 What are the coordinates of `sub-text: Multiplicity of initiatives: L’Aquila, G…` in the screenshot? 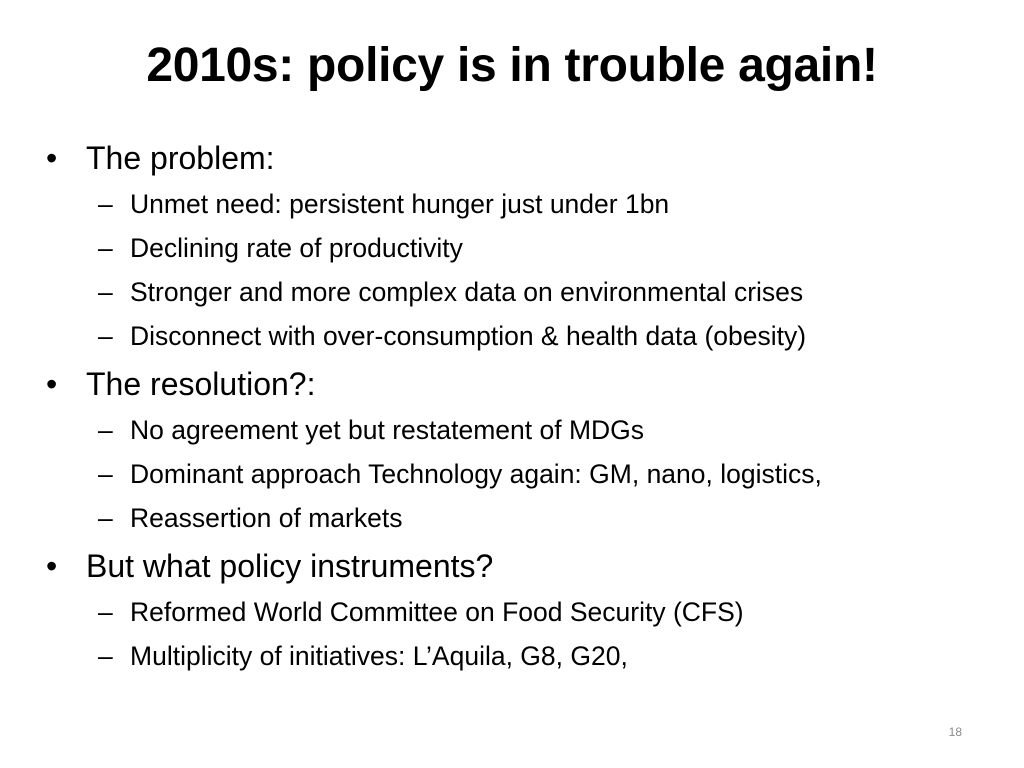 It's located at (379, 656).